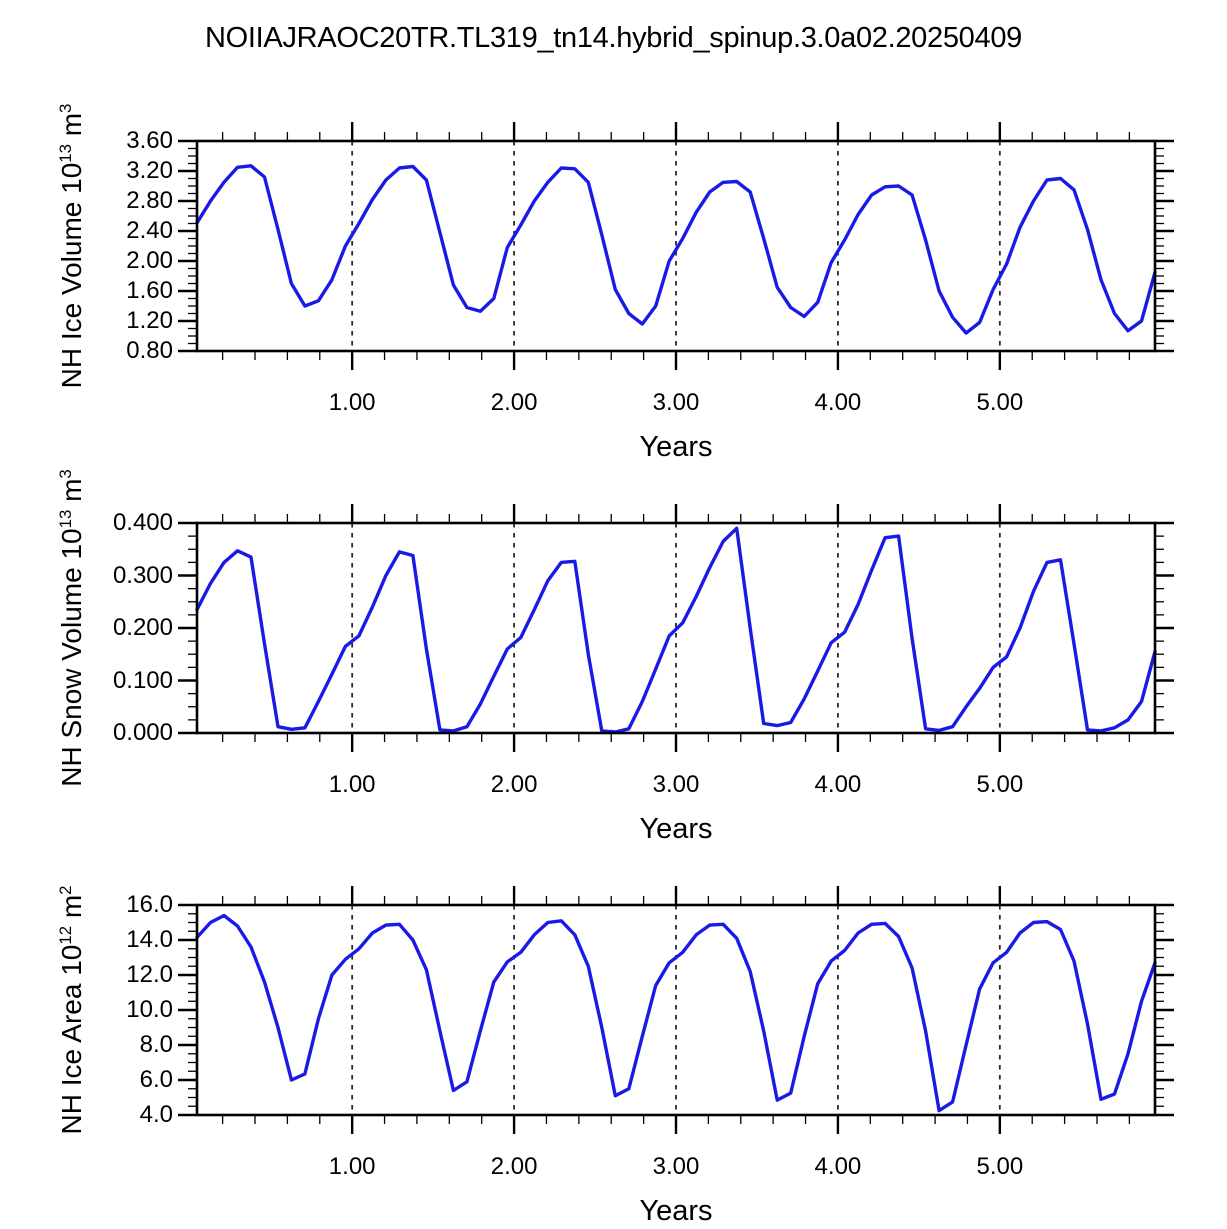 The height and width of the screenshot is (1229, 1227). I want to click on y-tick-label: 0.300, so click(142, 575).